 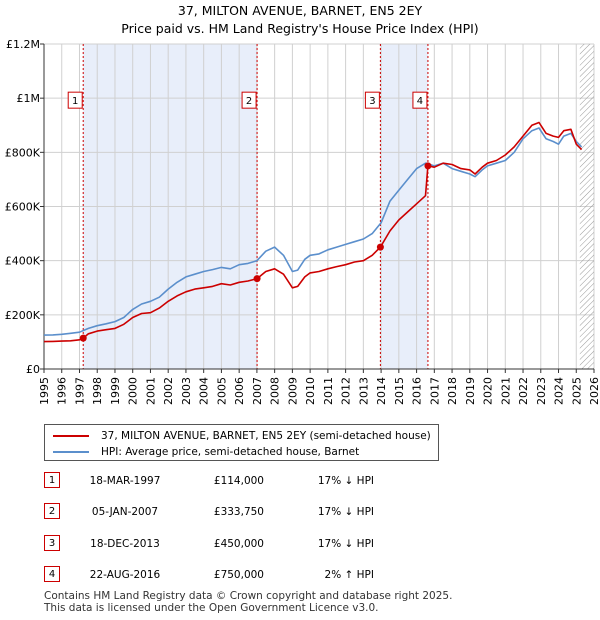 I want to click on sale-number-badge: 4, so click(x=52, y=574).